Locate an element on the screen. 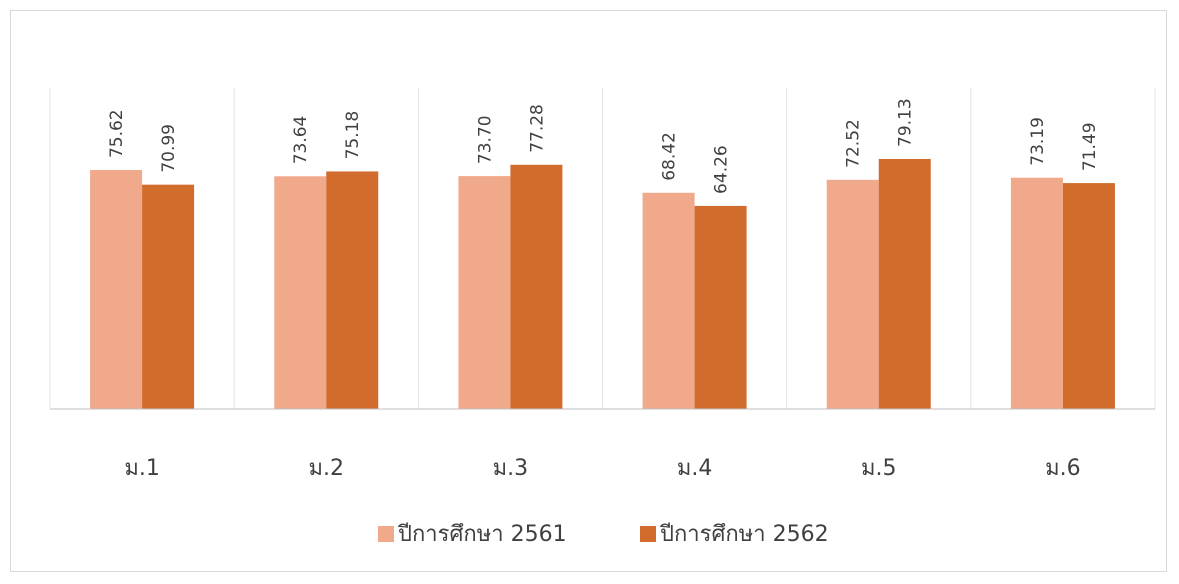  data-label: 72.52 is located at coordinates (854, 143).